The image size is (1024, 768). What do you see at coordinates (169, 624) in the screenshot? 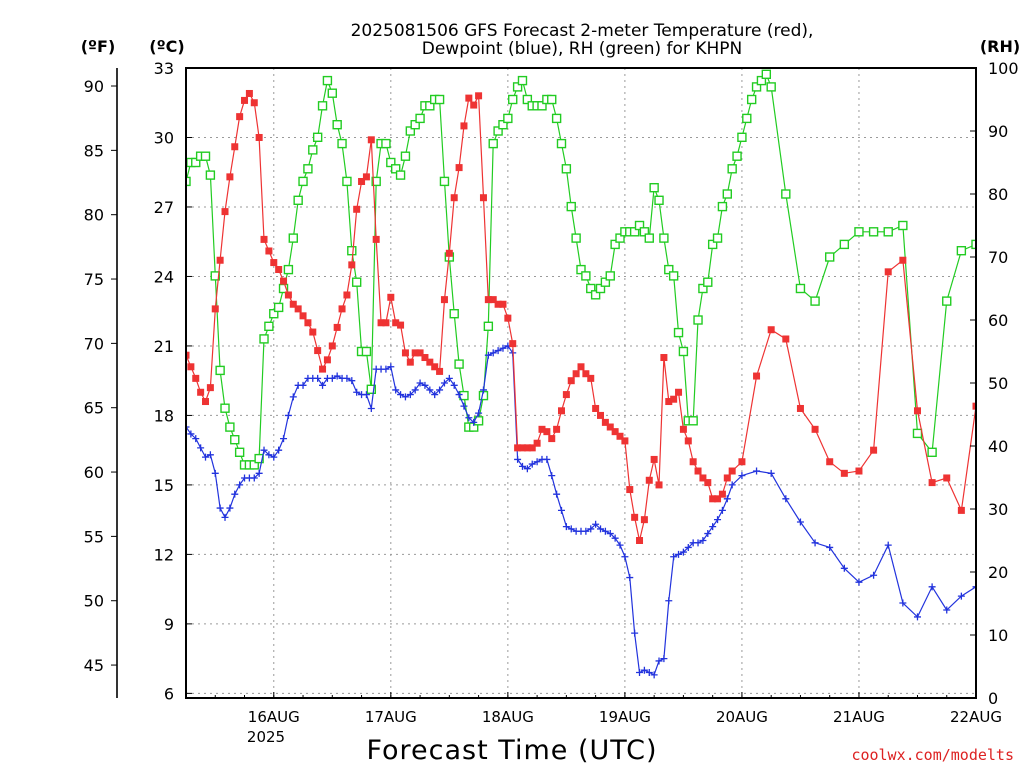
I see `celsius-tick-label: 9` at bounding box center [169, 624].